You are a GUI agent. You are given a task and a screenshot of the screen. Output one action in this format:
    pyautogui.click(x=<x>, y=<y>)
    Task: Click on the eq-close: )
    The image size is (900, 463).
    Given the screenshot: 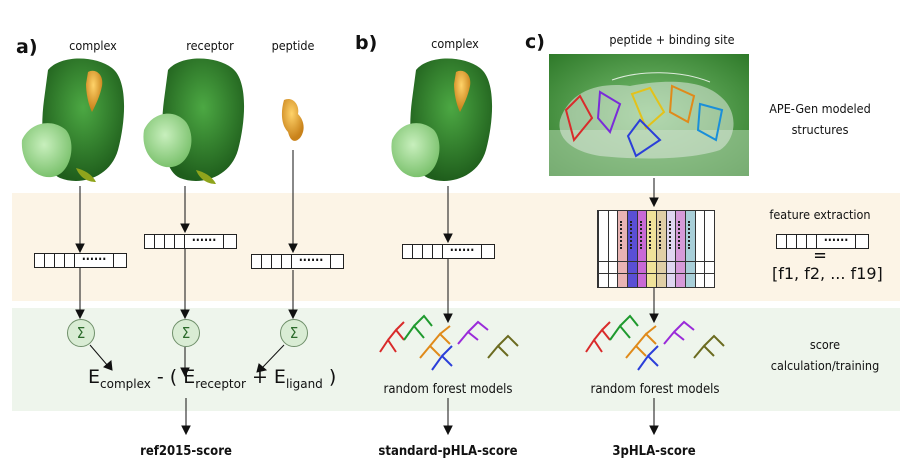 What is the action you would take?
    pyautogui.click(x=329, y=377)
    